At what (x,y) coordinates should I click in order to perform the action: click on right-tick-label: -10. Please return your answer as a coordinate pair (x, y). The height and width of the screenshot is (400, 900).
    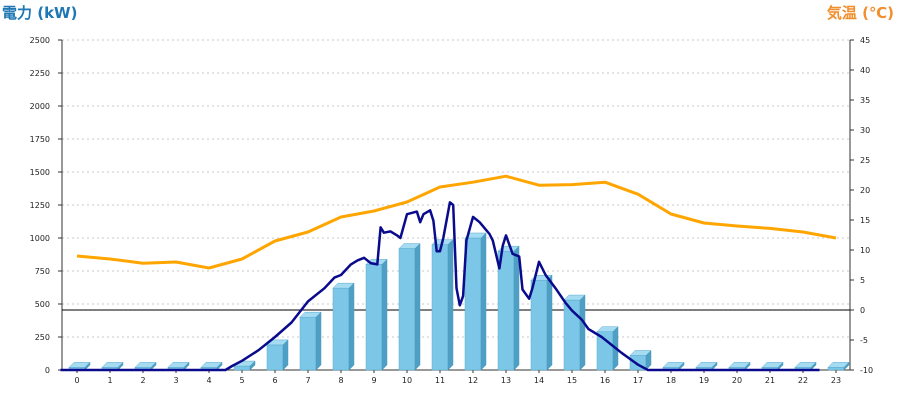
    Looking at the image, I should click on (866, 370).